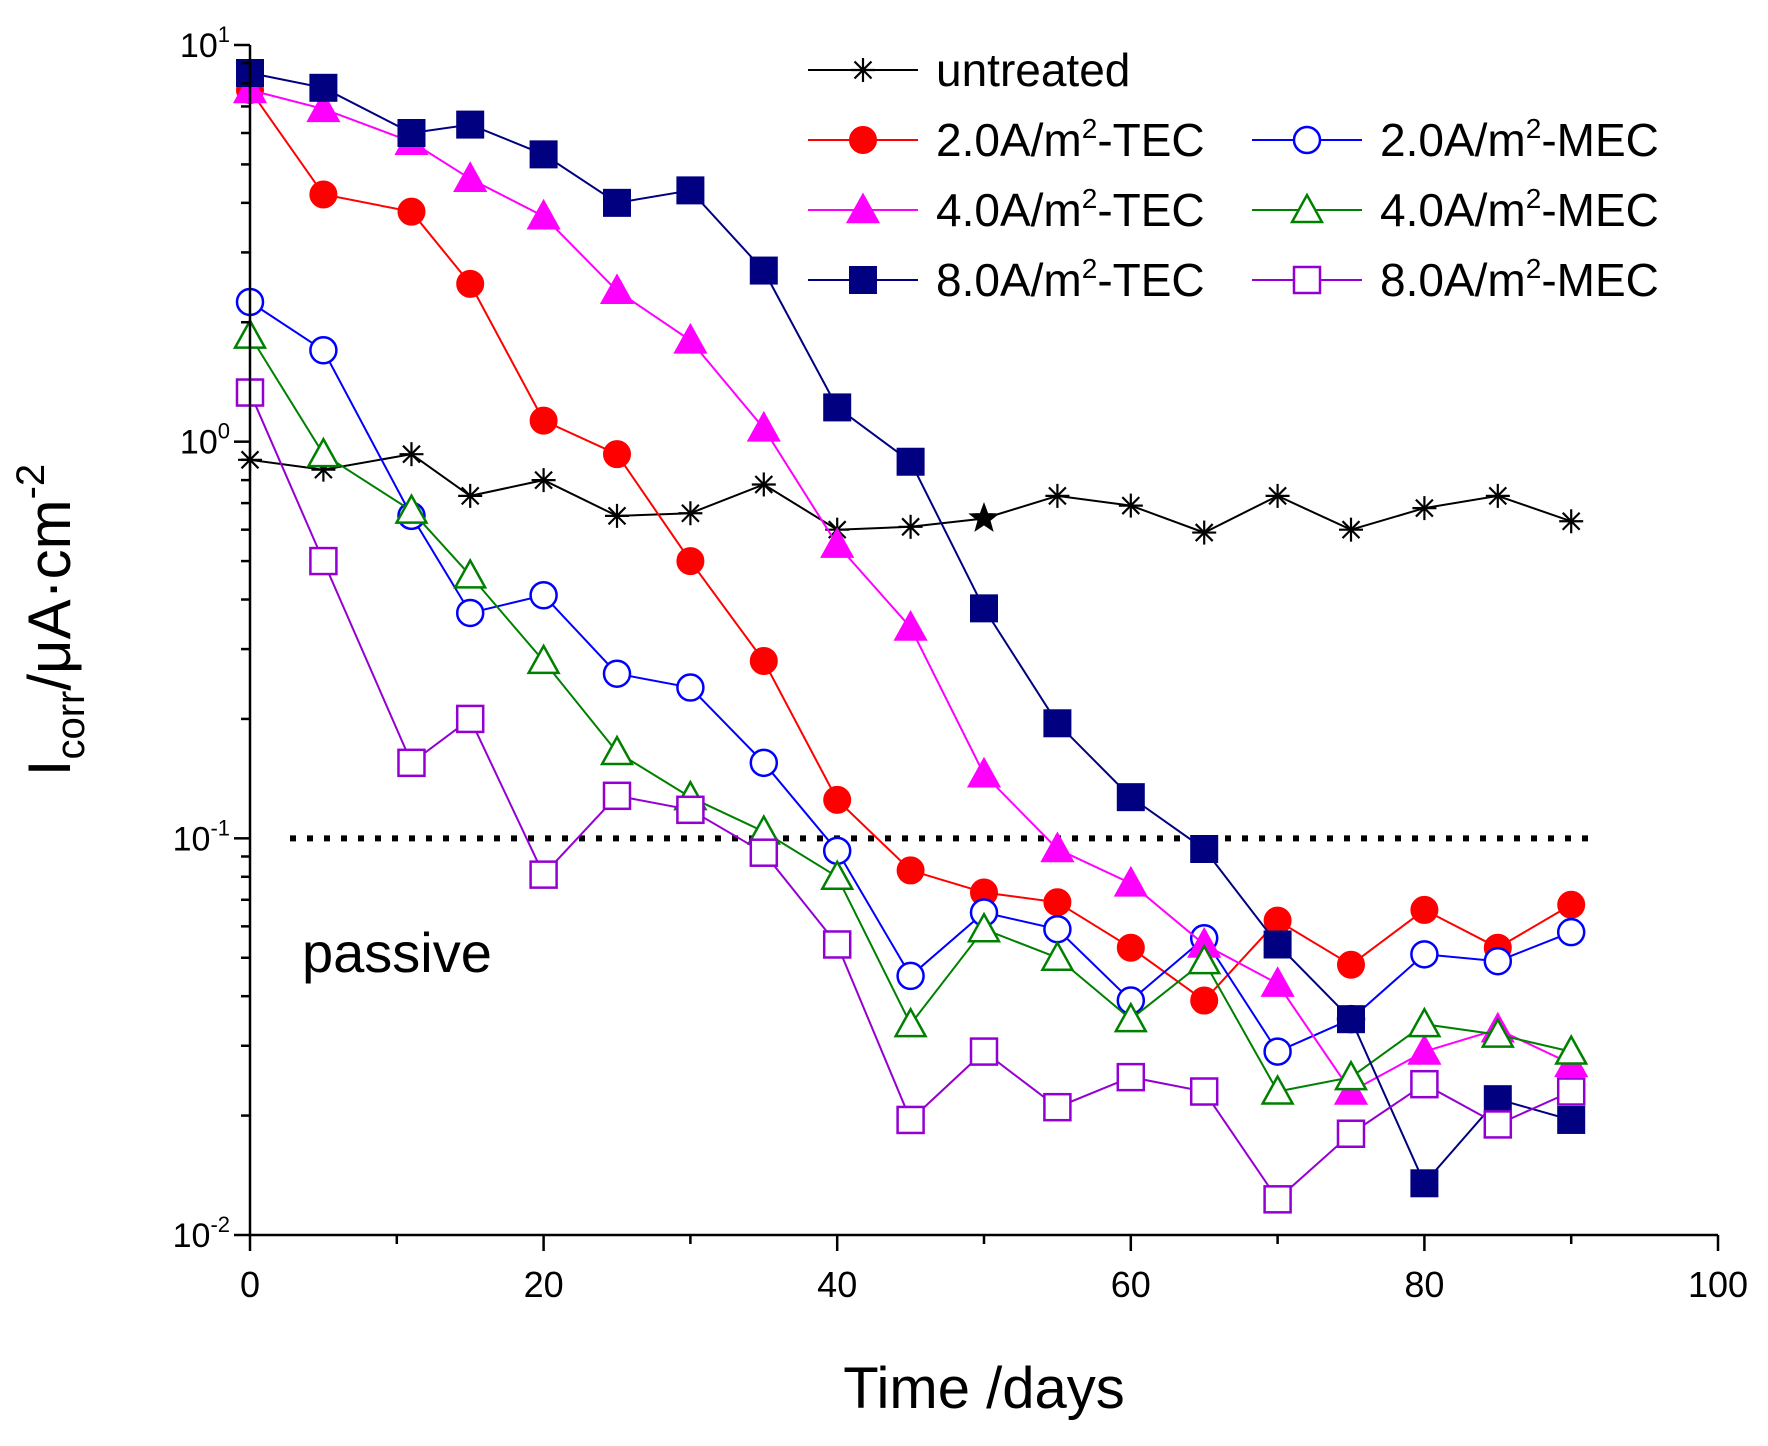  I want to click on y-tick-label: 10⁰, so click(205, 440).